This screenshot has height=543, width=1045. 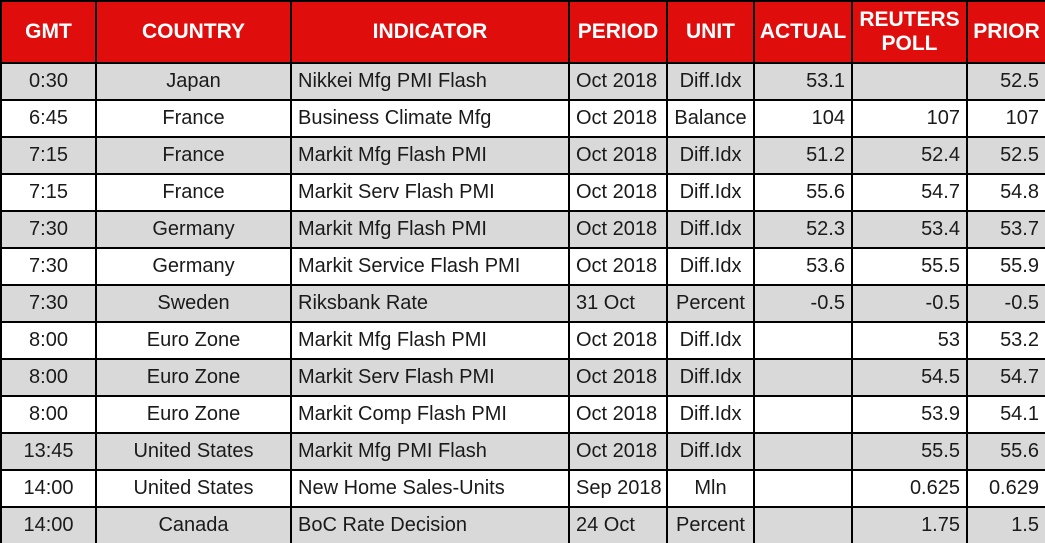 What do you see at coordinates (803, 32) in the screenshot?
I see `column-header-actual: ACTUAL` at bounding box center [803, 32].